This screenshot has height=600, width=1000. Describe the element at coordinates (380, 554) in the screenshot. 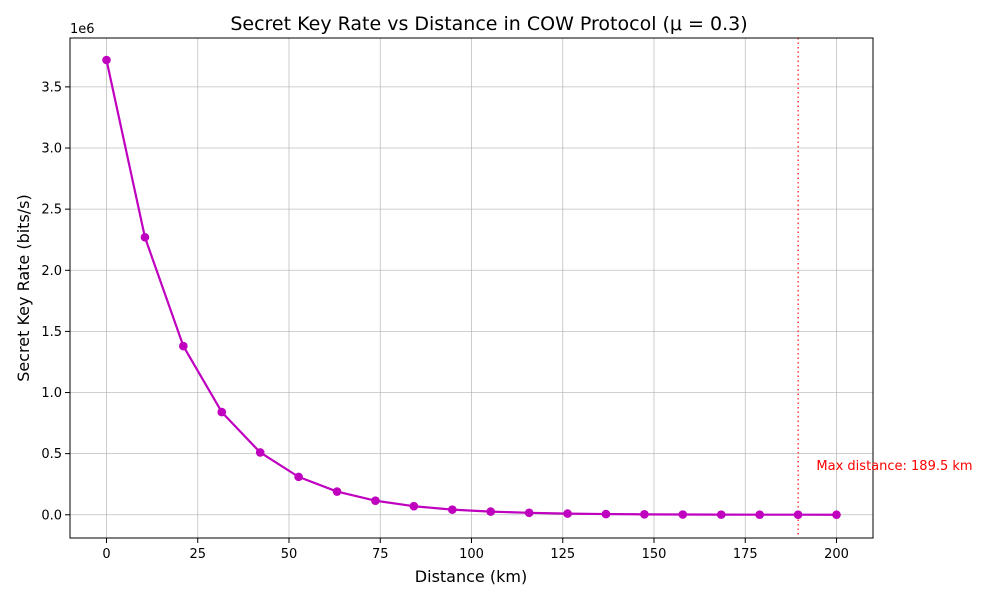

I see `x-tick-label: 75` at that location.